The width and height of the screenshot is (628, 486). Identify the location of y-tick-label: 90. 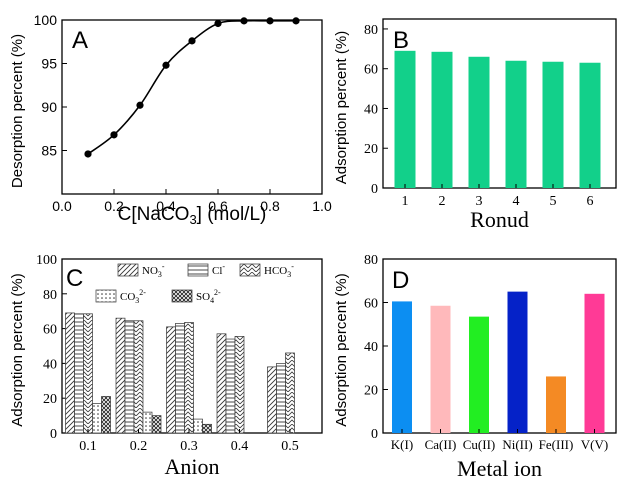
(49, 107).